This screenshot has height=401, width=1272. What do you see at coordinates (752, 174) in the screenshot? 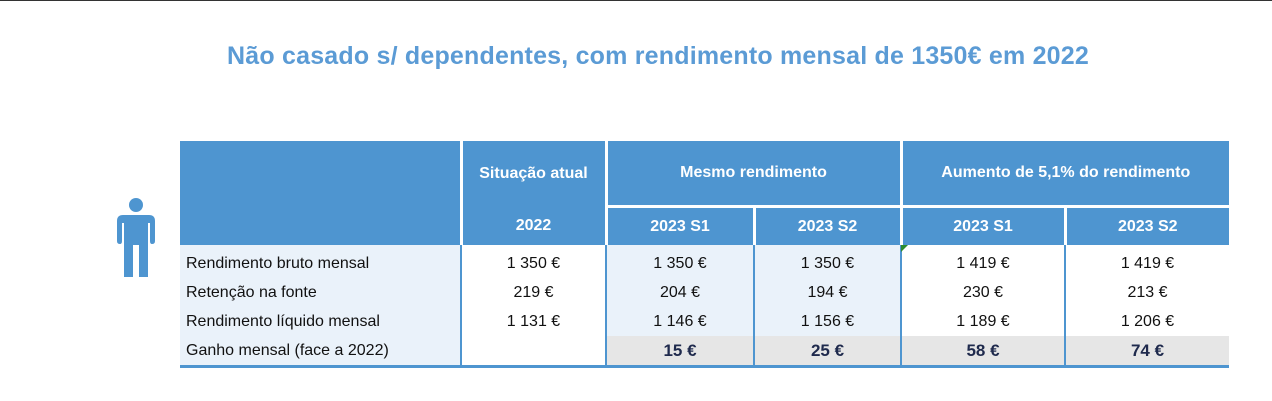
I see `header-mesmo-rendimento: Mesmo rendimento` at bounding box center [752, 174].